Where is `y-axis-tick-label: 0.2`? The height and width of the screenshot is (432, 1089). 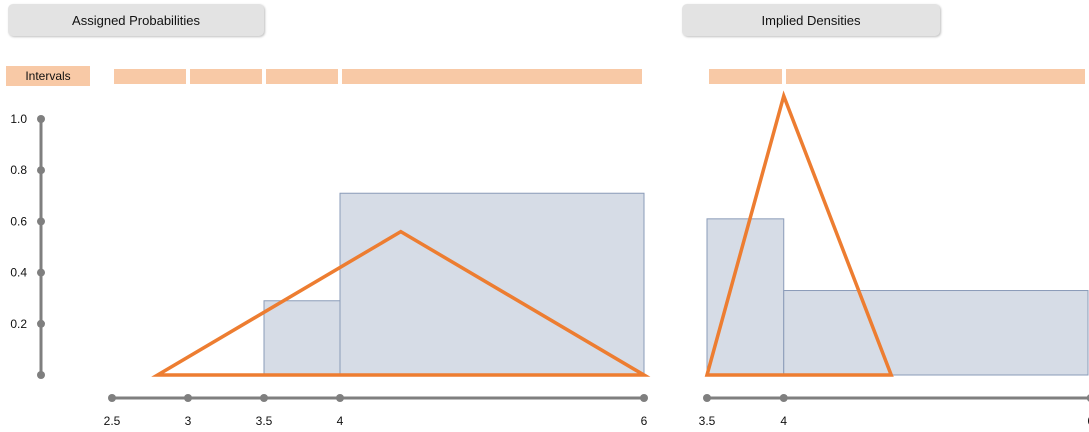 y-axis-tick-label: 0.2 is located at coordinates (18, 324).